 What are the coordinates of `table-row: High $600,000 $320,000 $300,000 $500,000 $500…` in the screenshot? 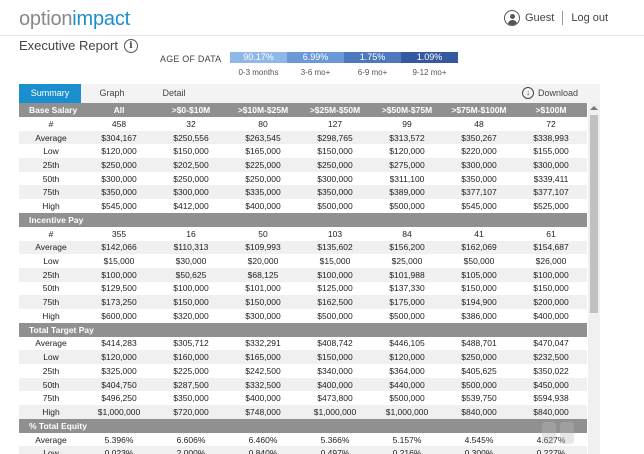 It's located at (303, 316).